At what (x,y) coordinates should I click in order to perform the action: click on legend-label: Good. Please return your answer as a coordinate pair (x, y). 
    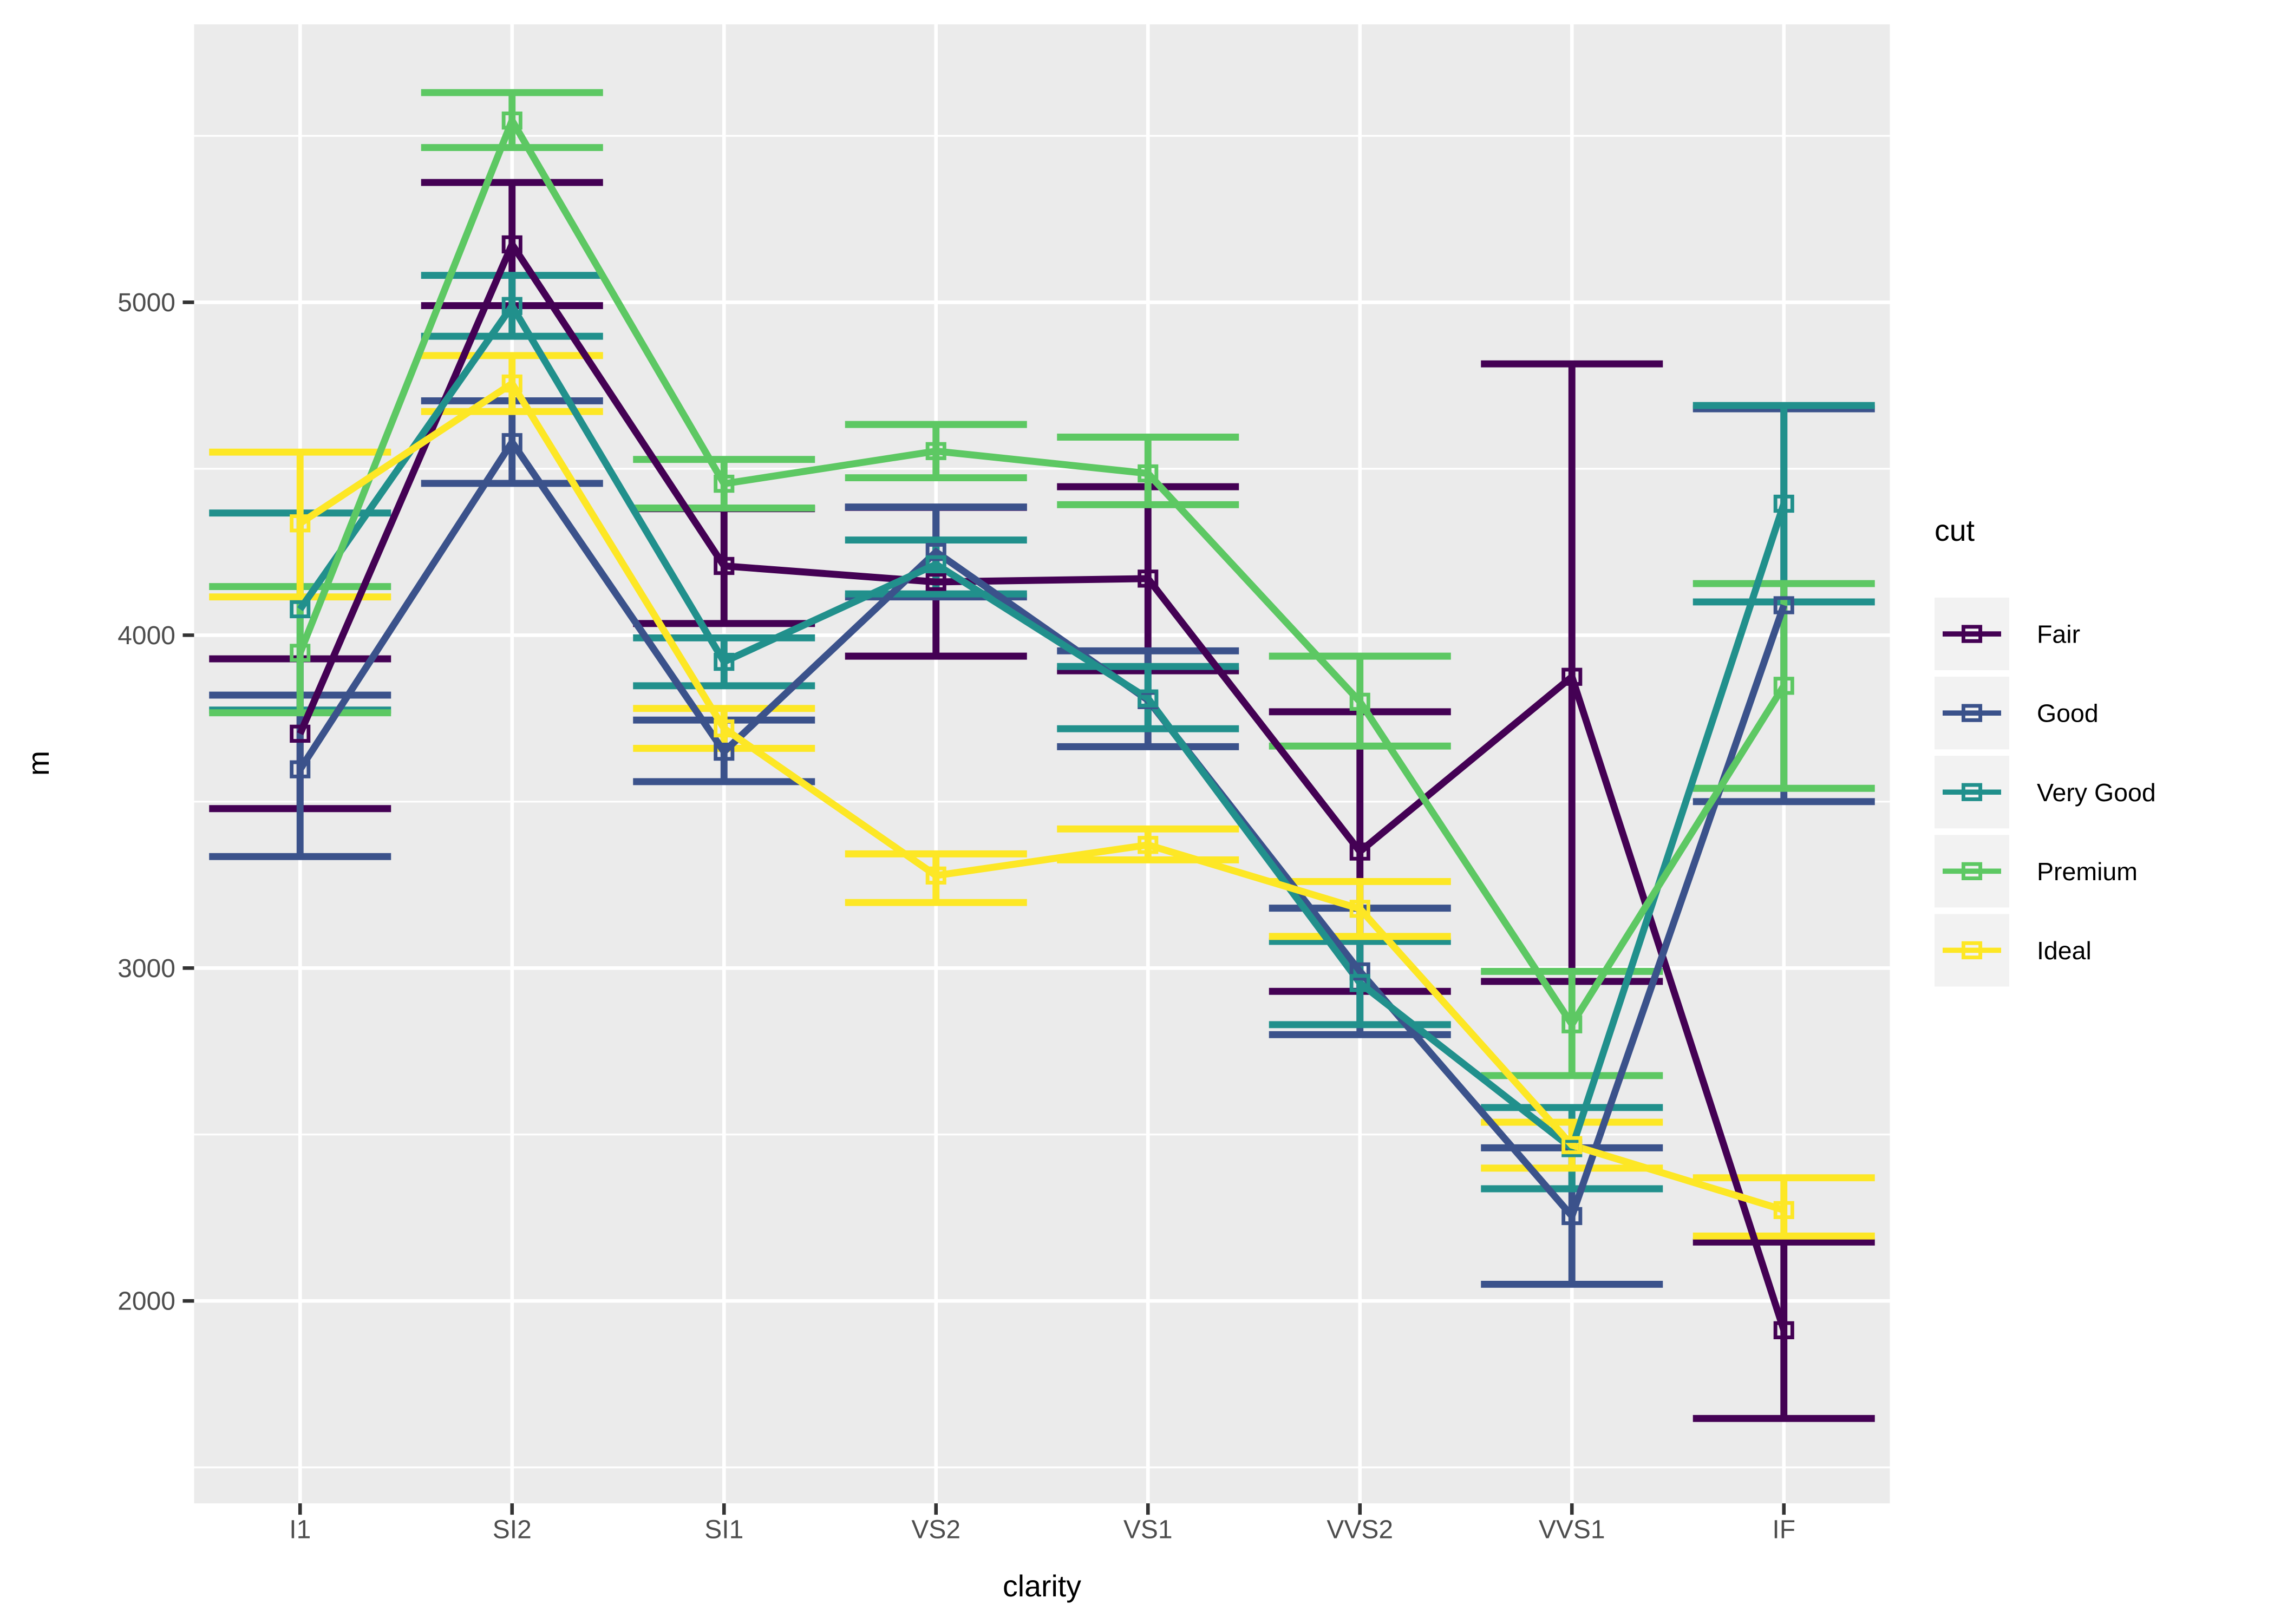
    Looking at the image, I should click on (2068, 713).